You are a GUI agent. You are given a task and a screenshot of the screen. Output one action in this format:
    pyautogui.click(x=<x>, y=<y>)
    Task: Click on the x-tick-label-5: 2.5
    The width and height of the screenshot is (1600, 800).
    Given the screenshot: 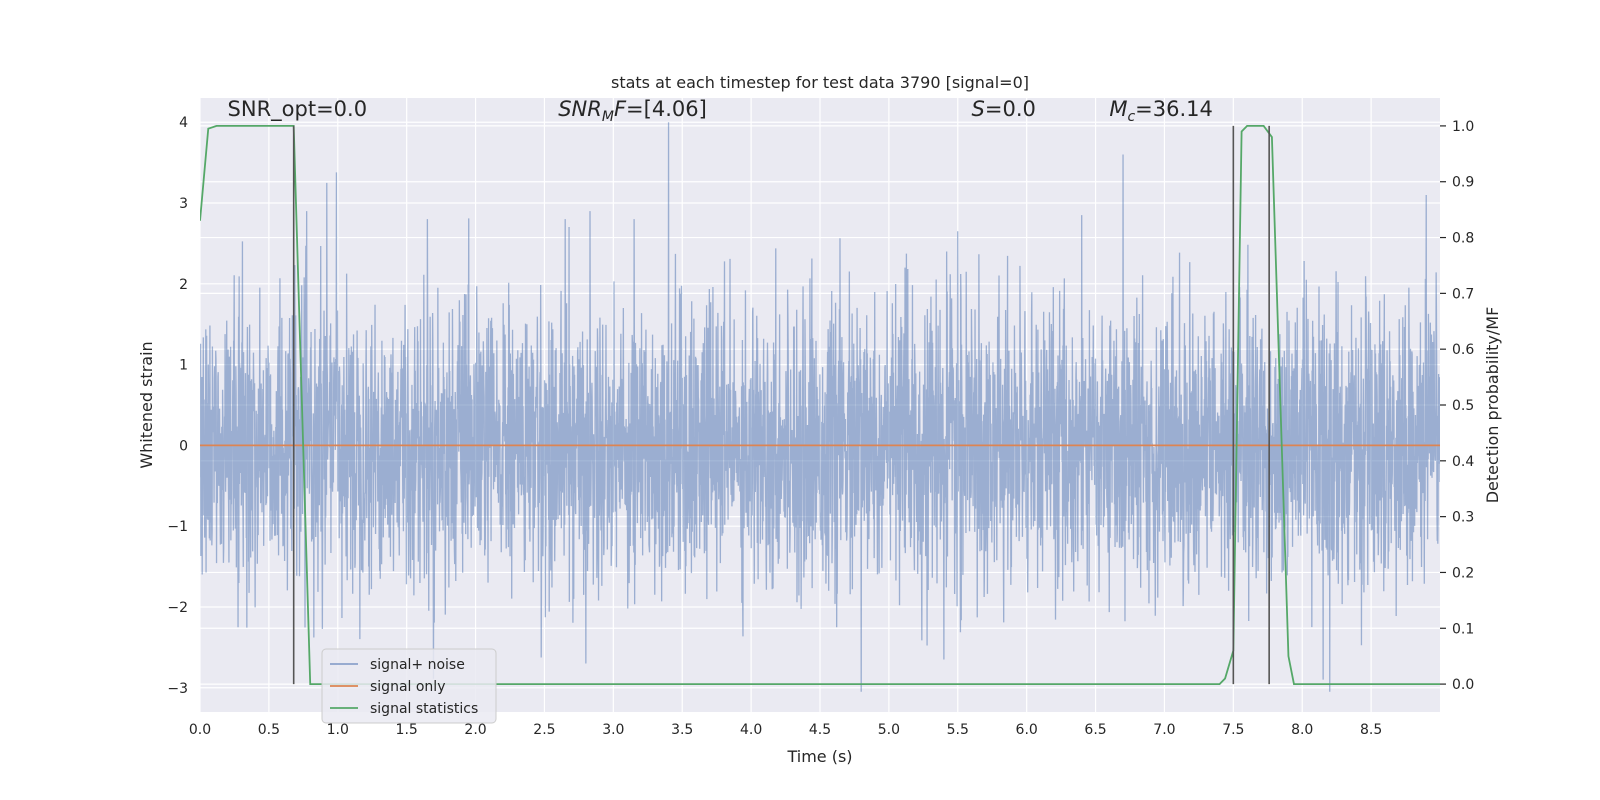 What is the action you would take?
    pyautogui.click(x=544, y=730)
    